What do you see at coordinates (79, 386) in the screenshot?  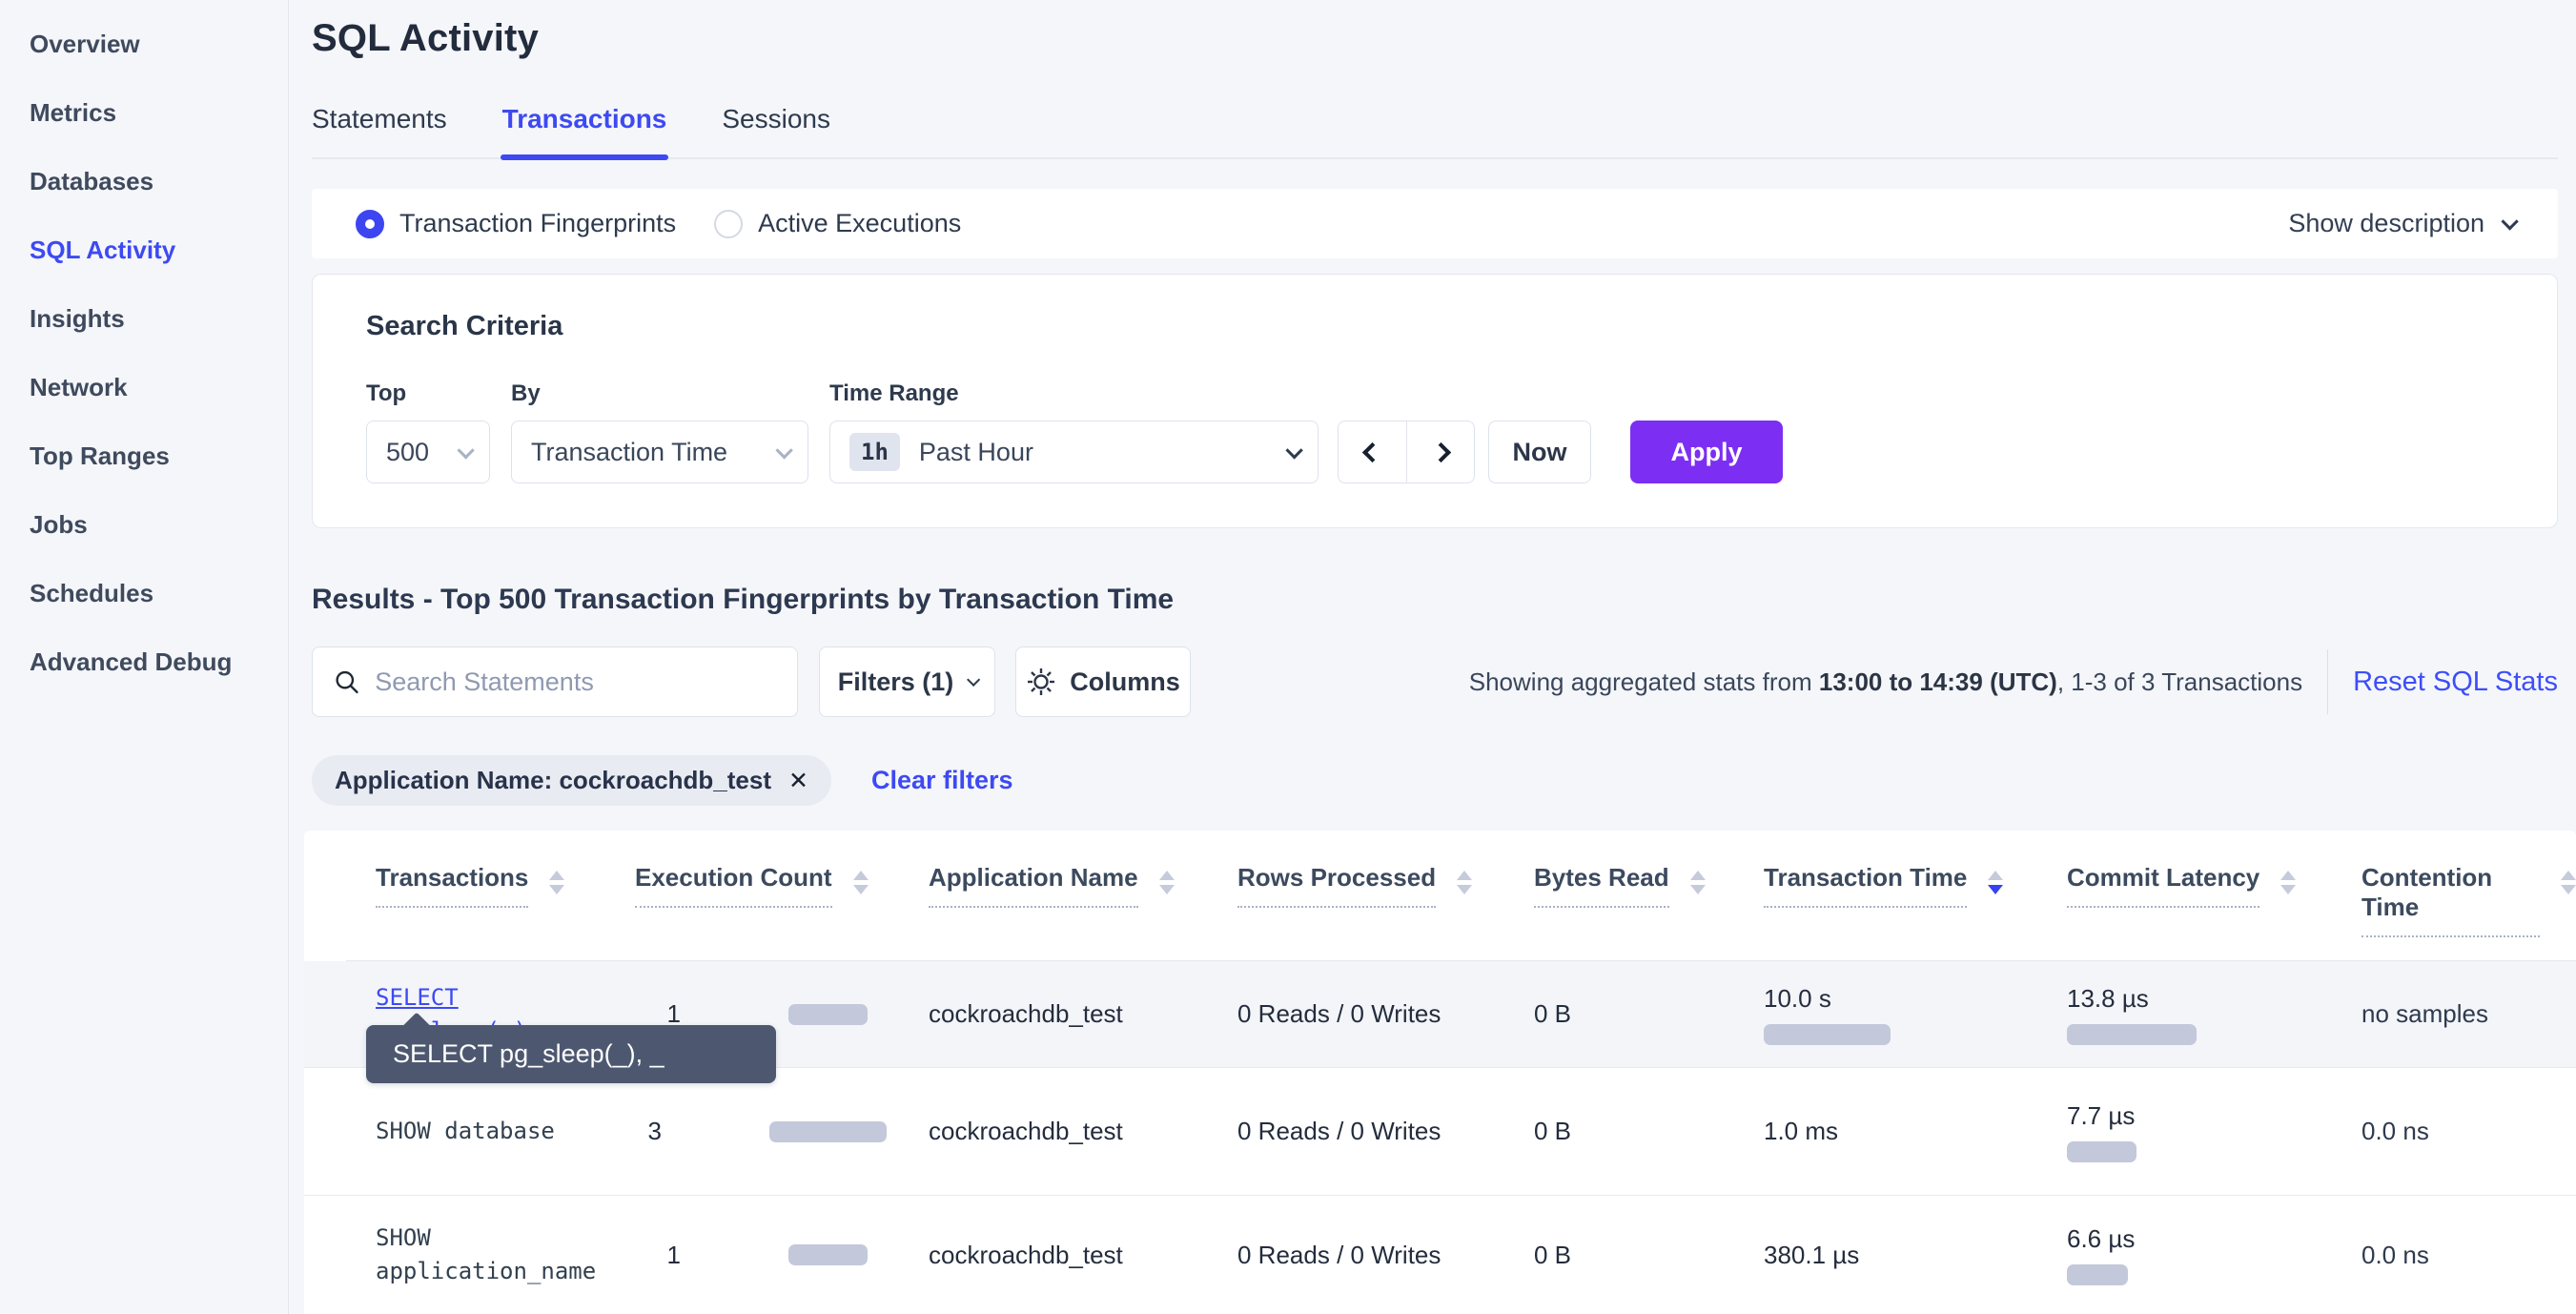 I see `sidebar-item-network: Network` at bounding box center [79, 386].